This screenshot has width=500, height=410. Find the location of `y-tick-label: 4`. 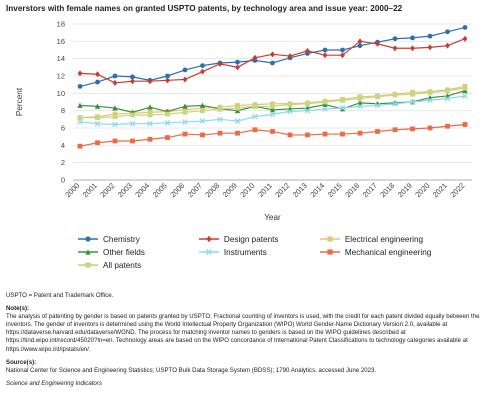

y-tick-label: 4 is located at coordinates (63, 145).